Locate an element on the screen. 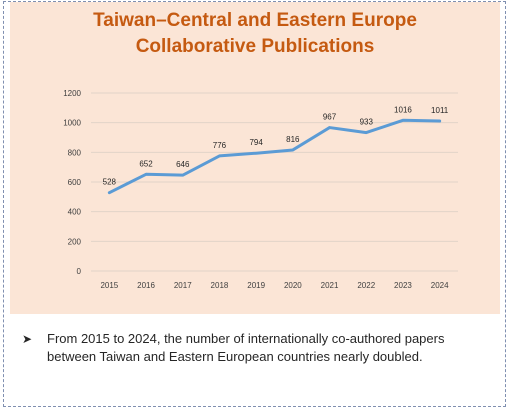  x-tick-label: 2017 is located at coordinates (183, 285).